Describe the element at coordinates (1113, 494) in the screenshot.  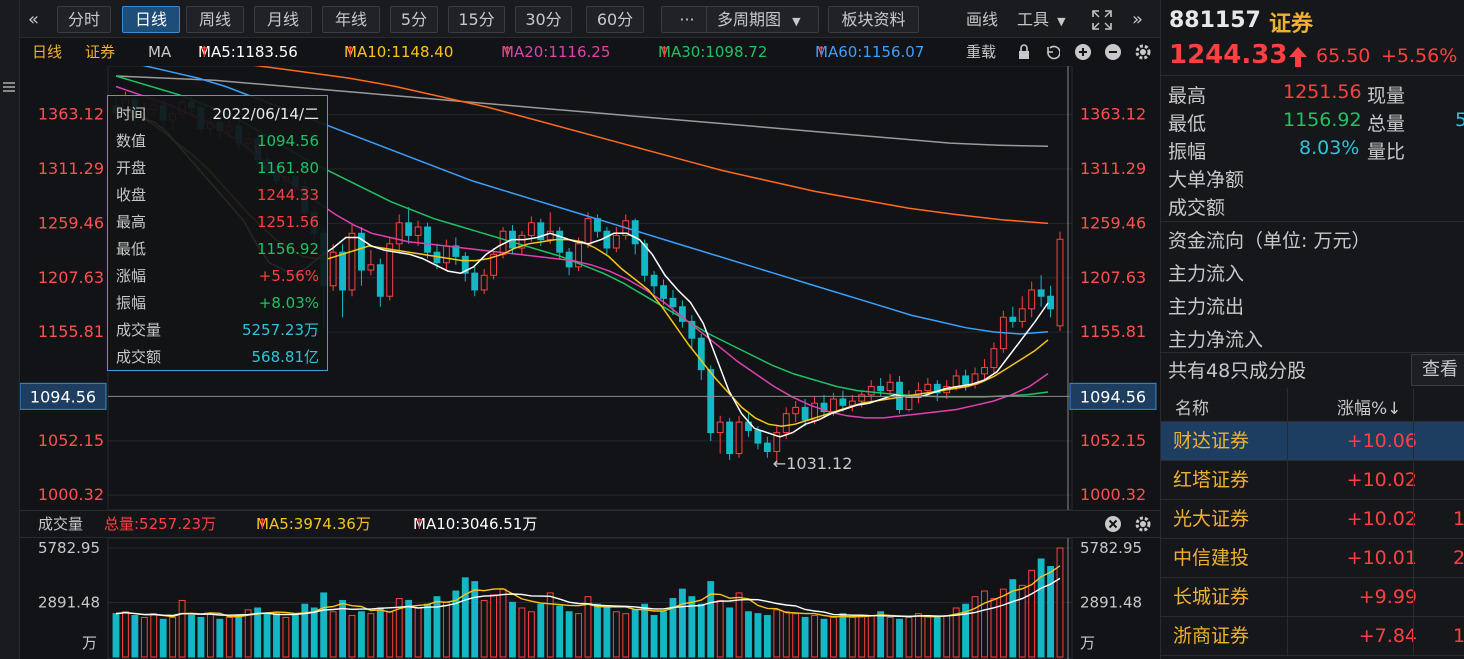
I see `y-tick-label-right: 1000.32` at that location.